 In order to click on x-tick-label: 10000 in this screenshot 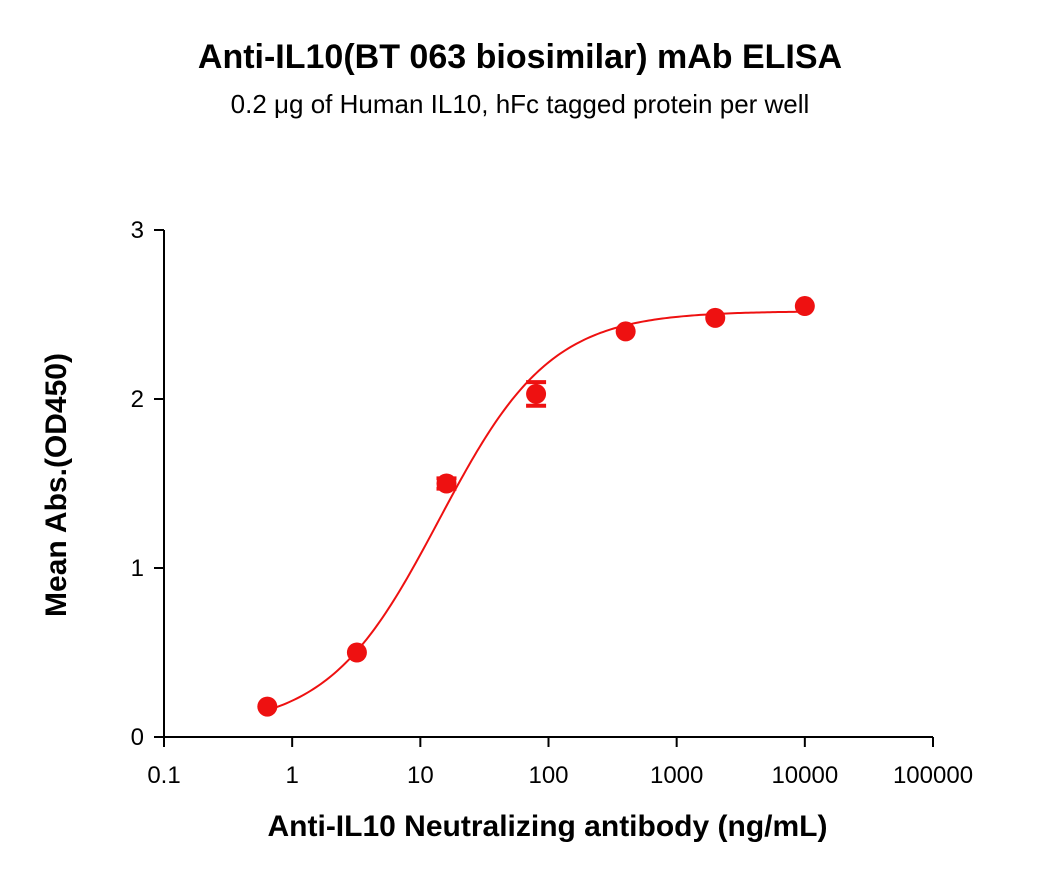, I will do `click(804, 775)`.